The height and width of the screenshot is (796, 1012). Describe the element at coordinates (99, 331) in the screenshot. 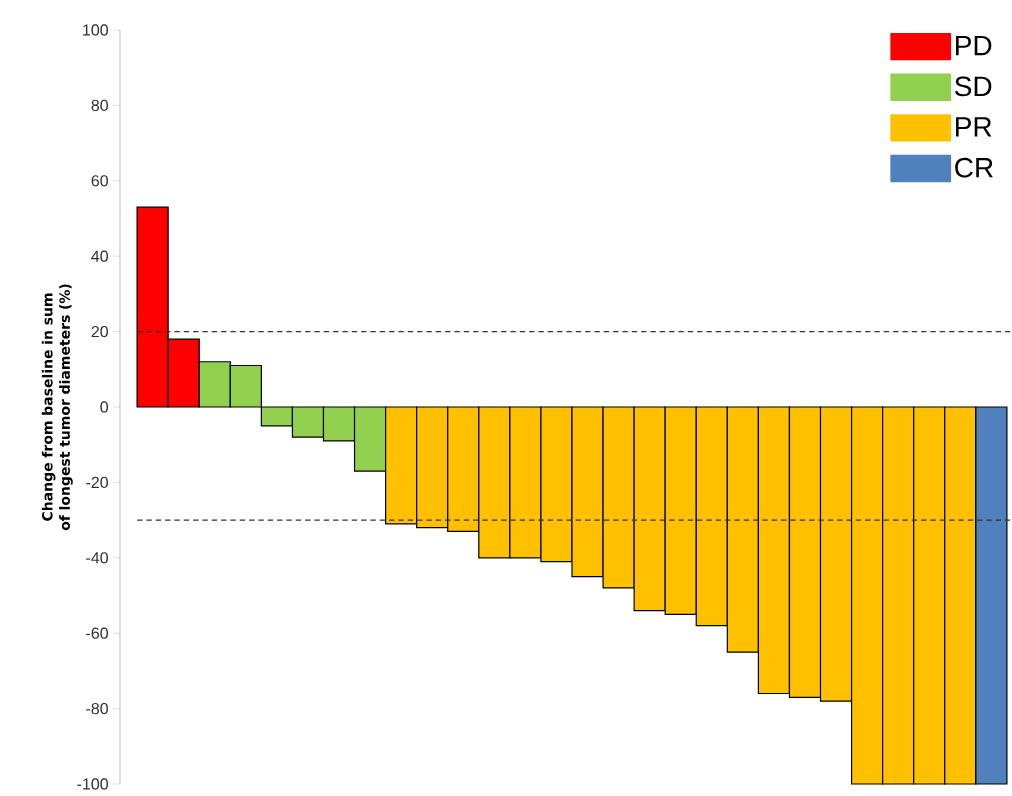

I see `y-tick-label: 20` at that location.